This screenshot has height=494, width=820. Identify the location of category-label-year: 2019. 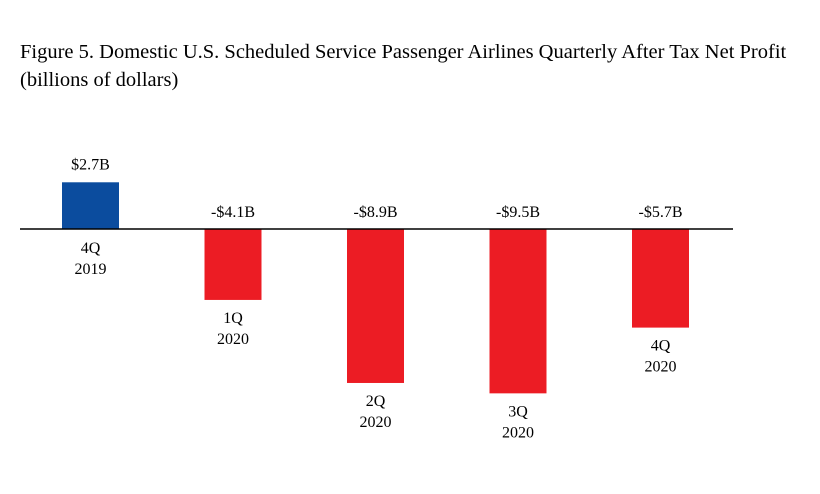
(91, 269).